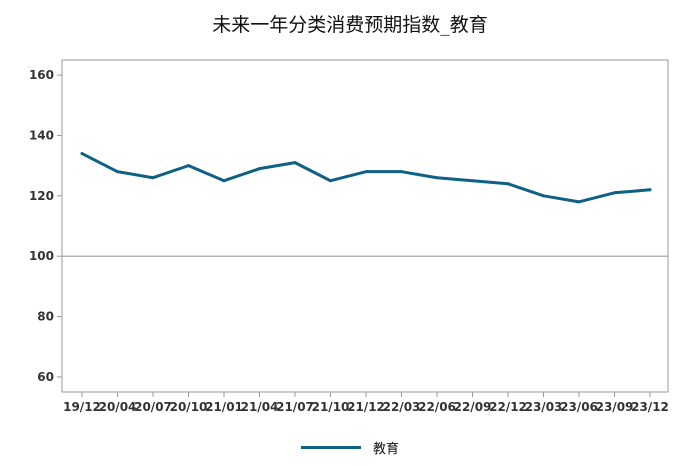 The width and height of the screenshot is (700, 466). I want to click on x-tick-label: 21/01, so click(224, 407).